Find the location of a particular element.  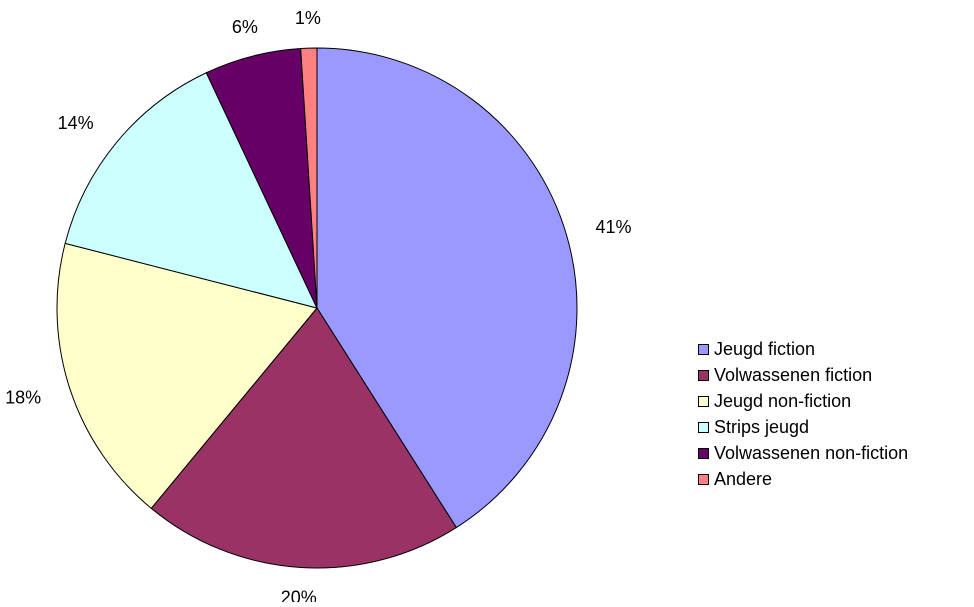

legend-item-jeugd-non-fiction: Jeugd non-fiction is located at coordinates (836, 401).